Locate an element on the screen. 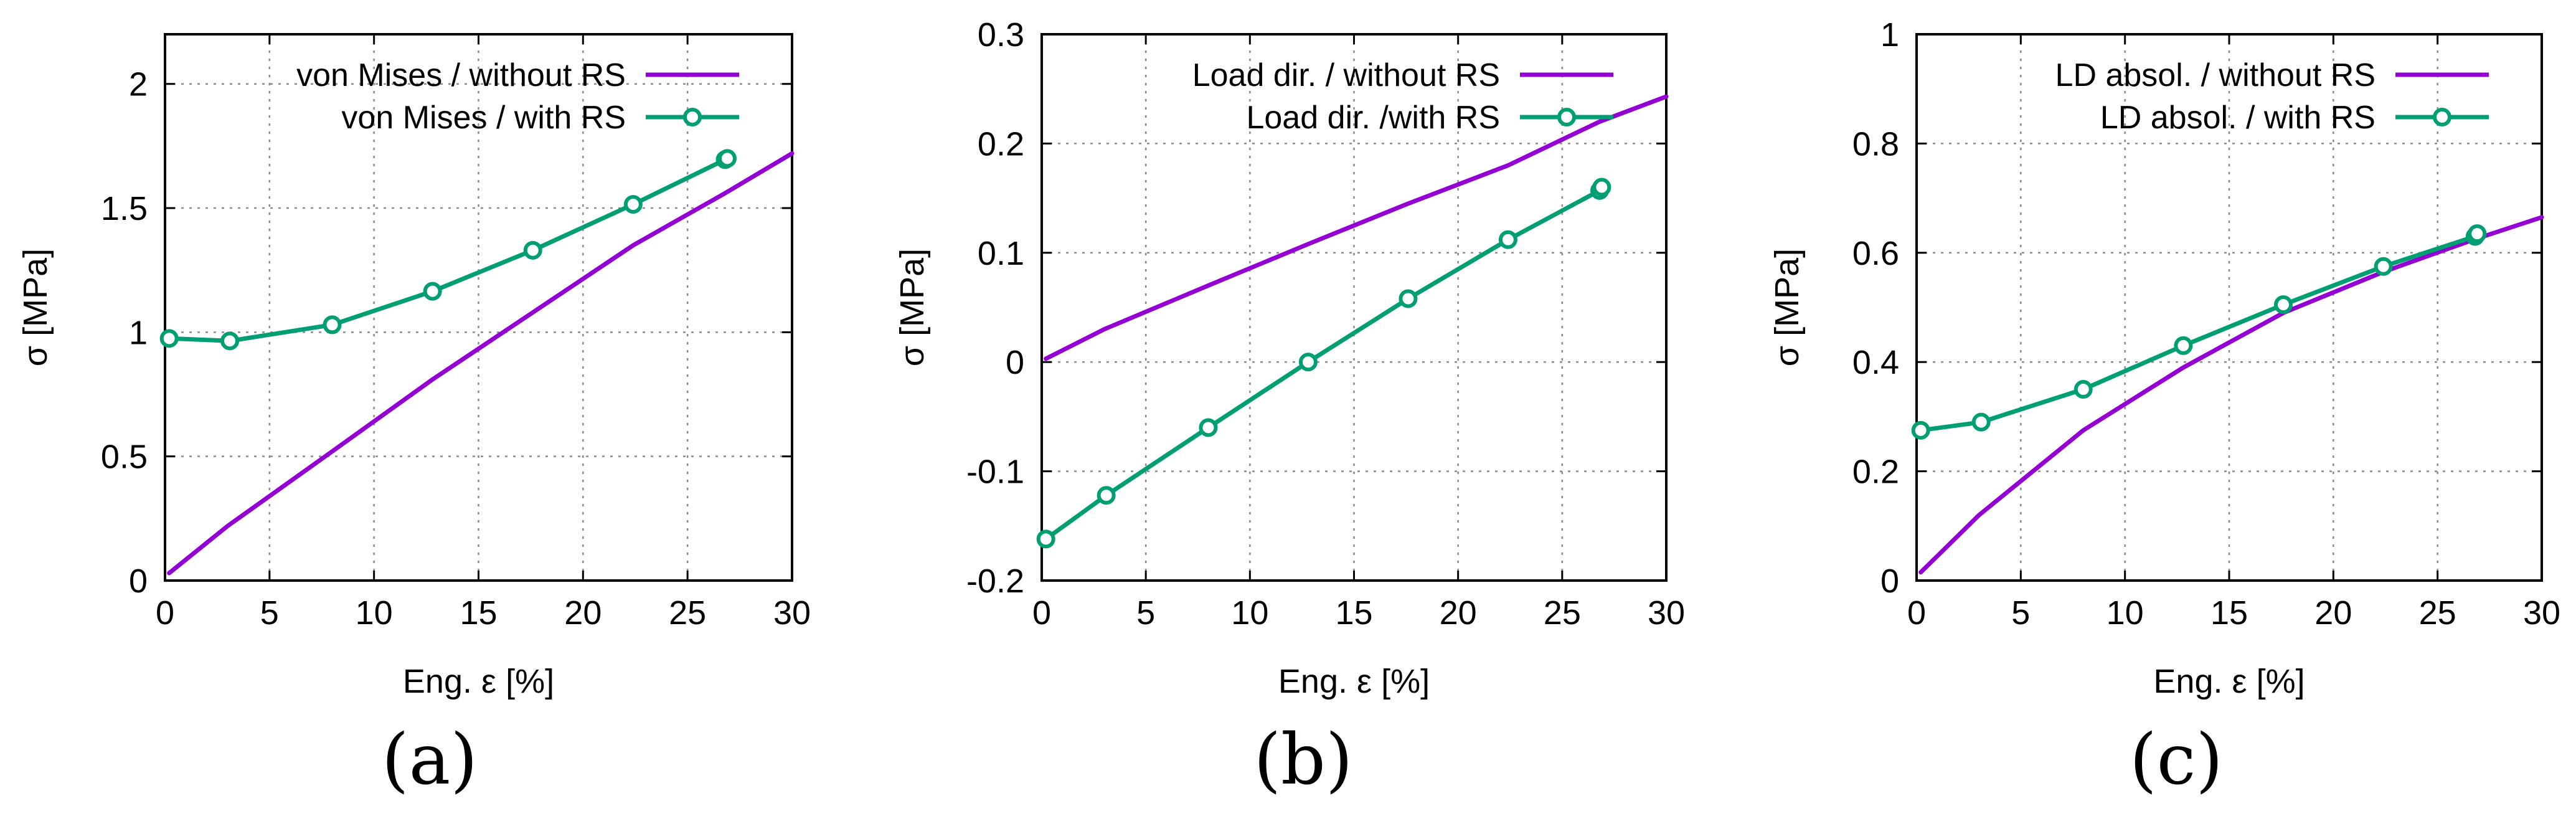 Image resolution: width=2576 pixels, height=816 pixels. legend-label-0: LD absol. / without RS is located at coordinates (2215, 75).